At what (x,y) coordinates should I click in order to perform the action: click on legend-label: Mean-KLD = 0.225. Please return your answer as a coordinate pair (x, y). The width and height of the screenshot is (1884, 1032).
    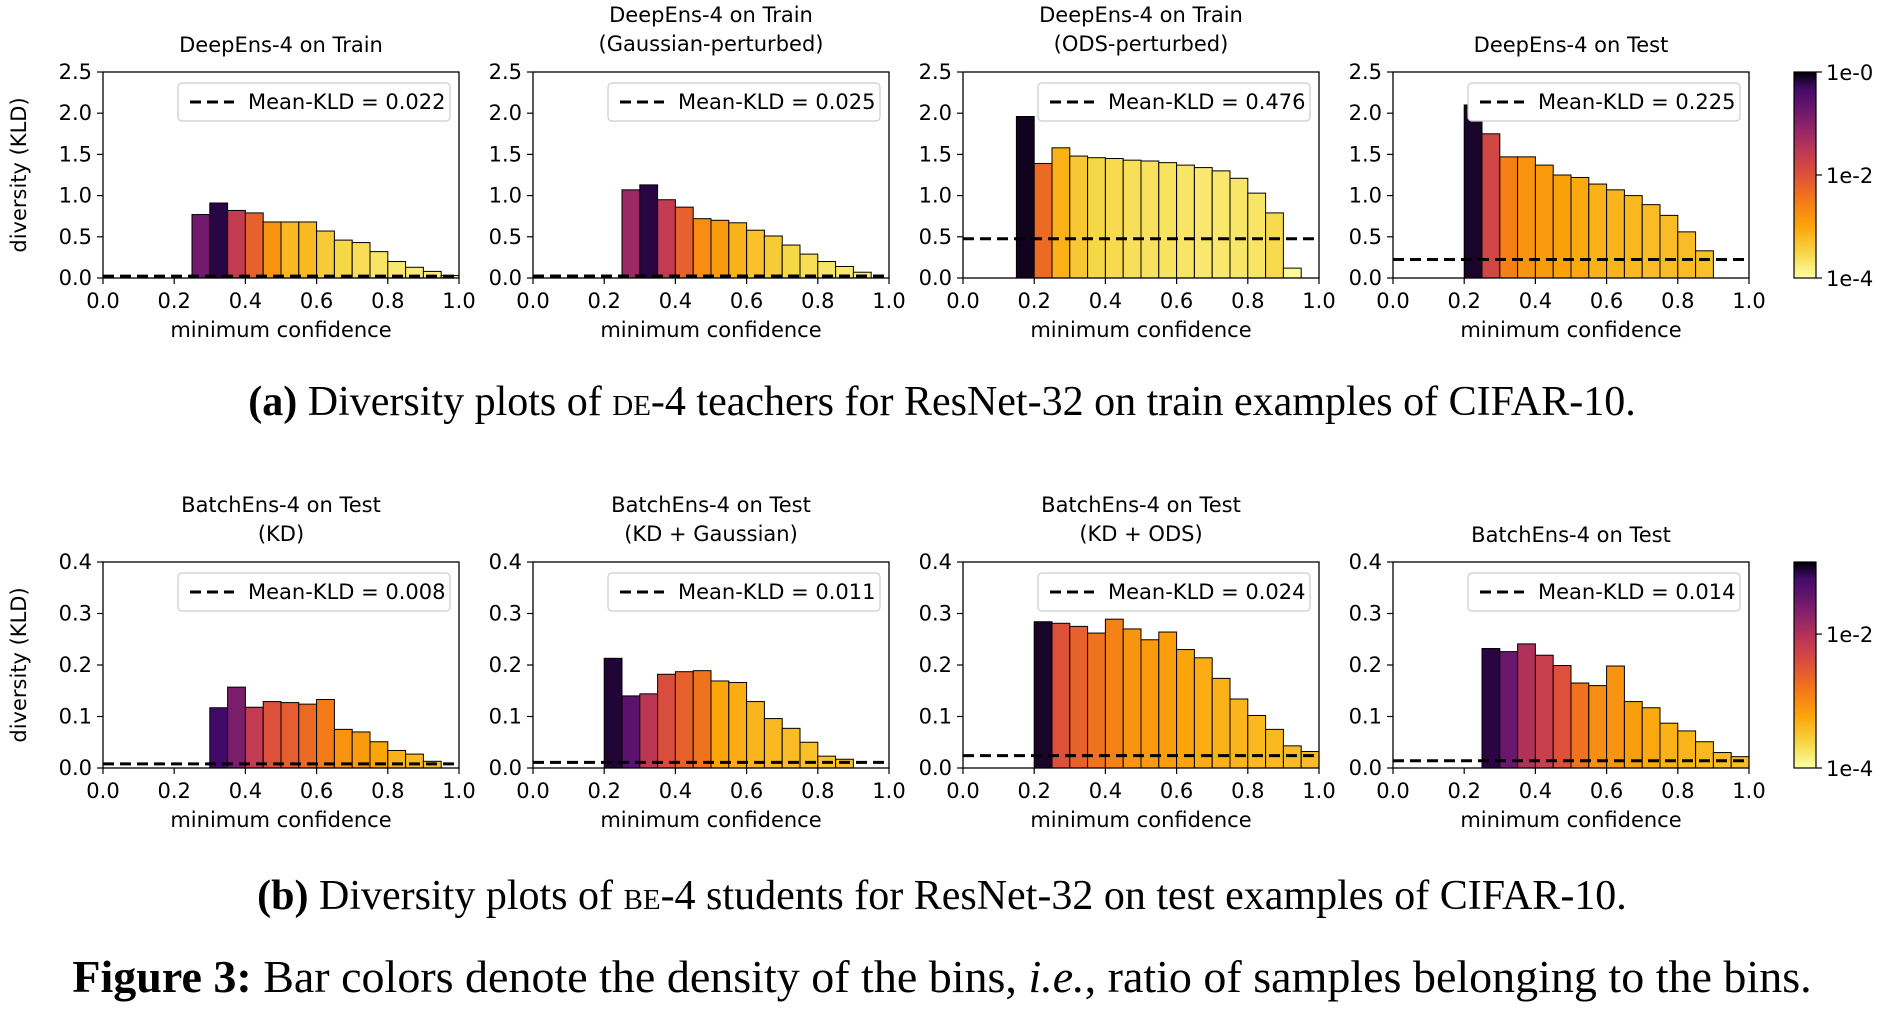
    Looking at the image, I should click on (1637, 102).